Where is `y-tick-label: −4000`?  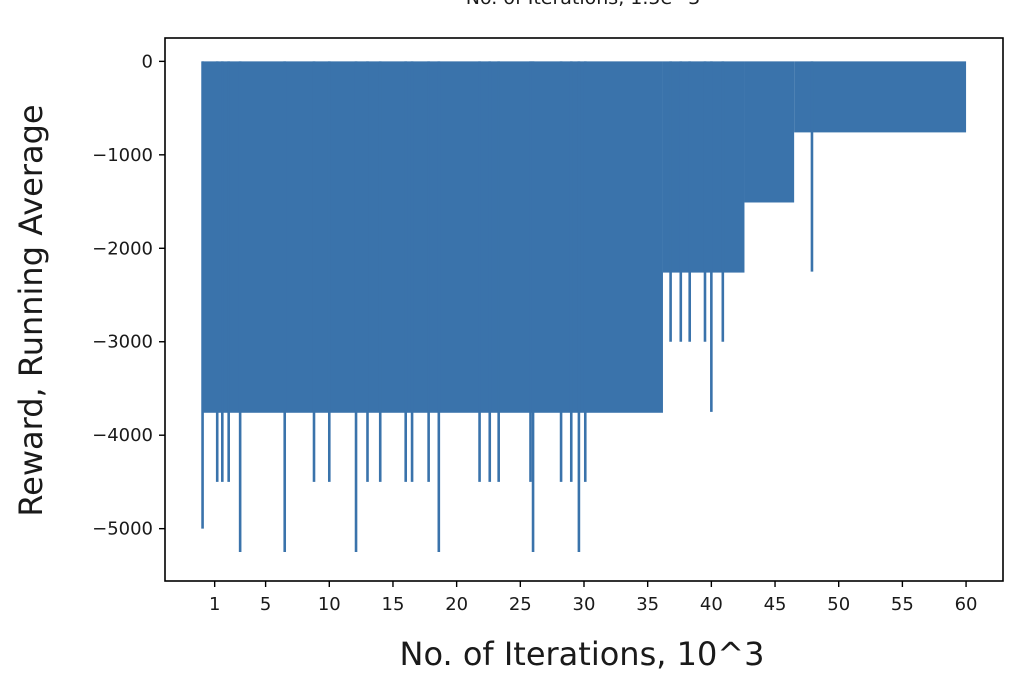 y-tick-label: −4000 is located at coordinates (122, 435).